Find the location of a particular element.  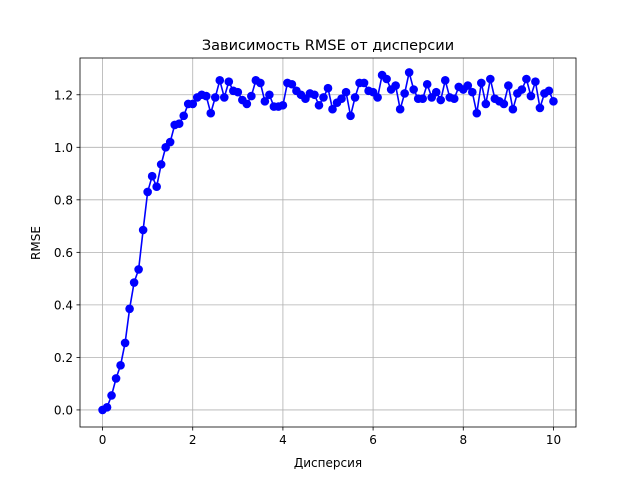

y-tick-label: 0.0 is located at coordinates (63, 410).